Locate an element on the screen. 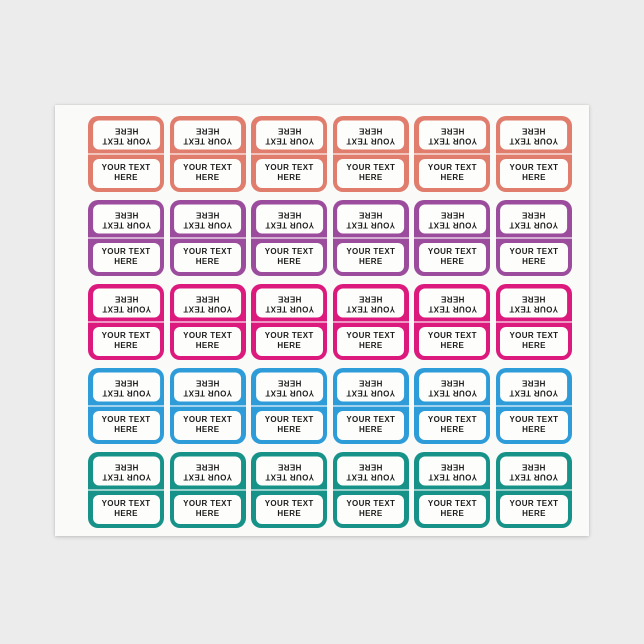 The image size is (644, 644). foldover-label-purple-row-col4: YOUR TEXT HERE YOUR TEXT HERE is located at coordinates (370, 238).